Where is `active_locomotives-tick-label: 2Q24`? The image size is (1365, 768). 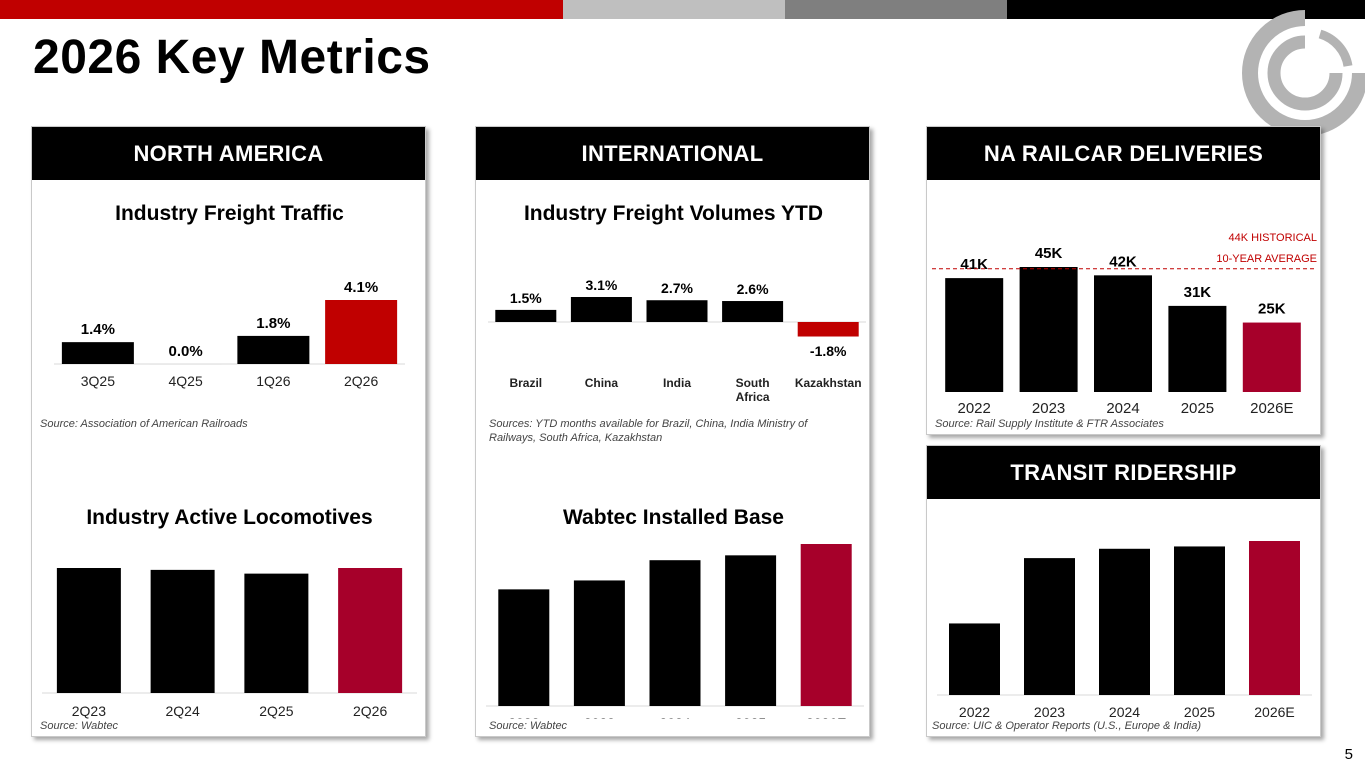 active_locomotives-tick-label: 2Q24 is located at coordinates (183, 711).